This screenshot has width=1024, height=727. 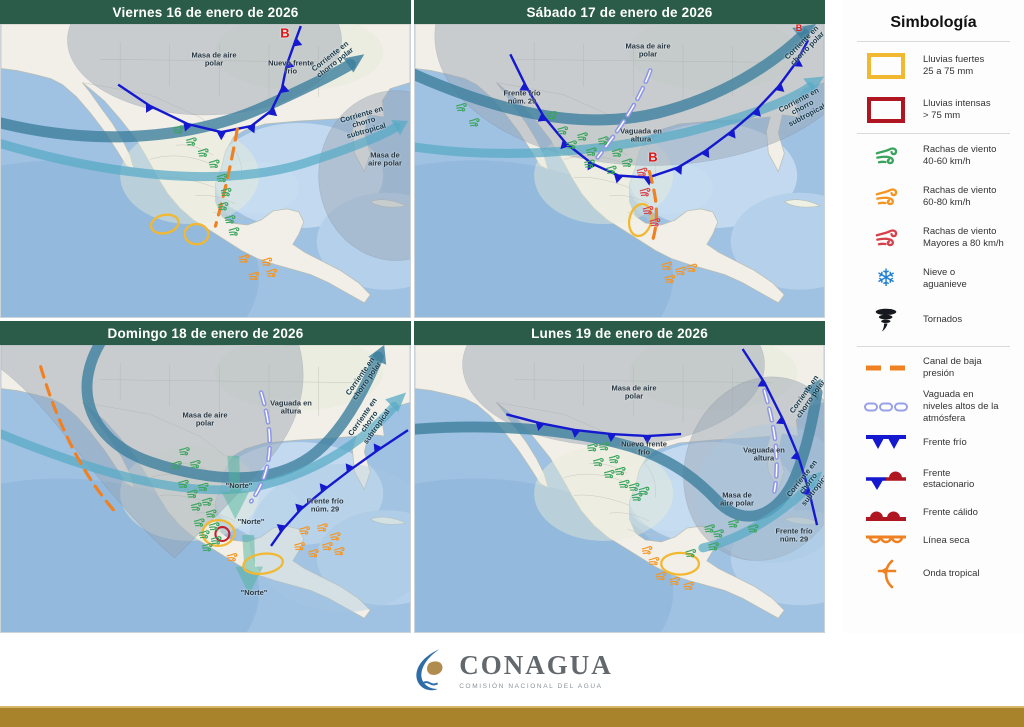 I want to click on intense-rain-icon, so click(x=886, y=110).